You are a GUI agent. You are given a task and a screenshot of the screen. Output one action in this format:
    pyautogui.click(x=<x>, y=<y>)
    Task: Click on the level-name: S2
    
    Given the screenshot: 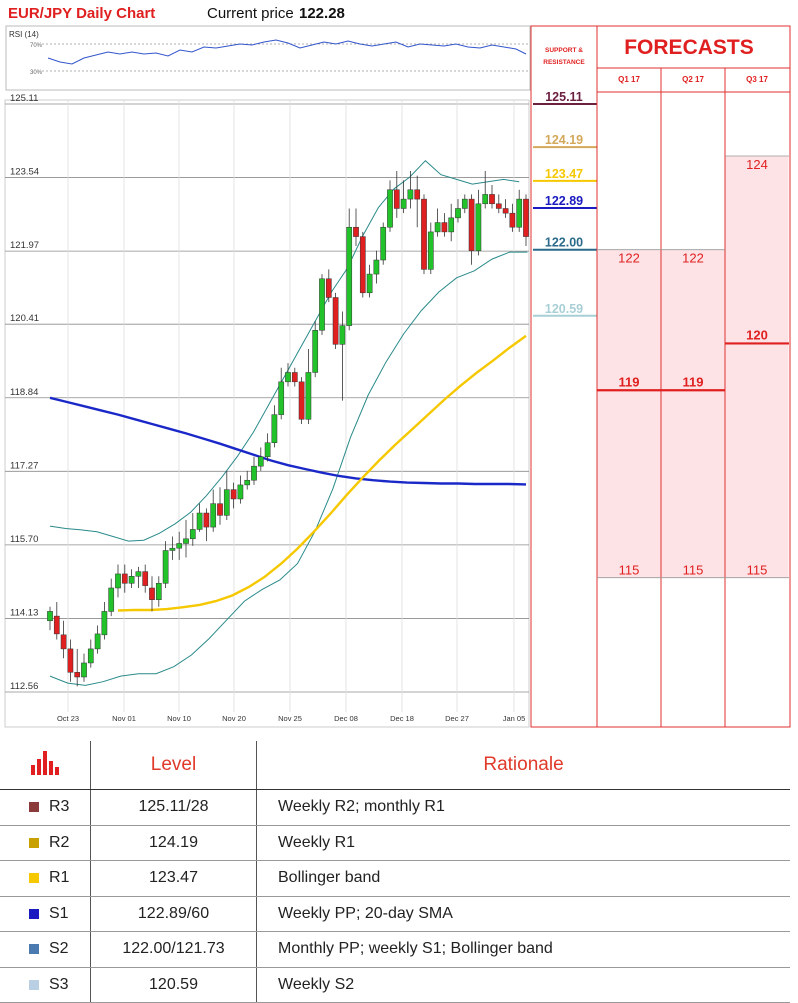 What is the action you would take?
    pyautogui.click(x=59, y=949)
    